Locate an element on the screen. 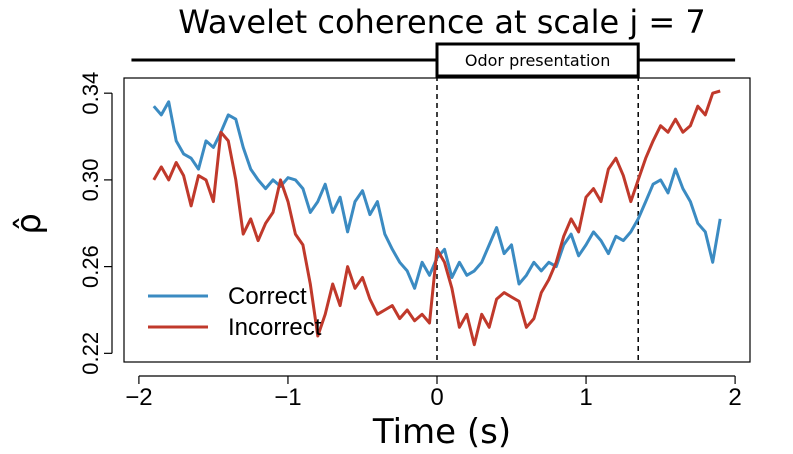  x-tick-label: 2 is located at coordinates (734, 397).